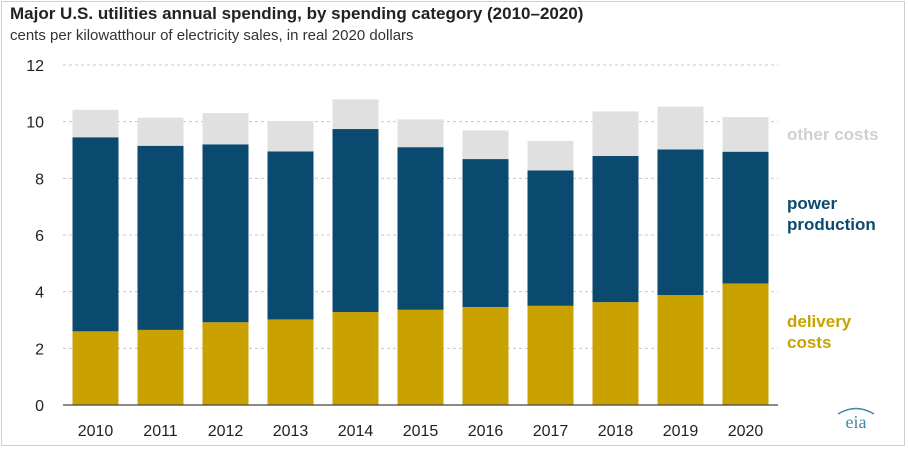 The image size is (908, 449). Describe the element at coordinates (291, 431) in the screenshot. I see `x-tick-label: 2013` at that location.